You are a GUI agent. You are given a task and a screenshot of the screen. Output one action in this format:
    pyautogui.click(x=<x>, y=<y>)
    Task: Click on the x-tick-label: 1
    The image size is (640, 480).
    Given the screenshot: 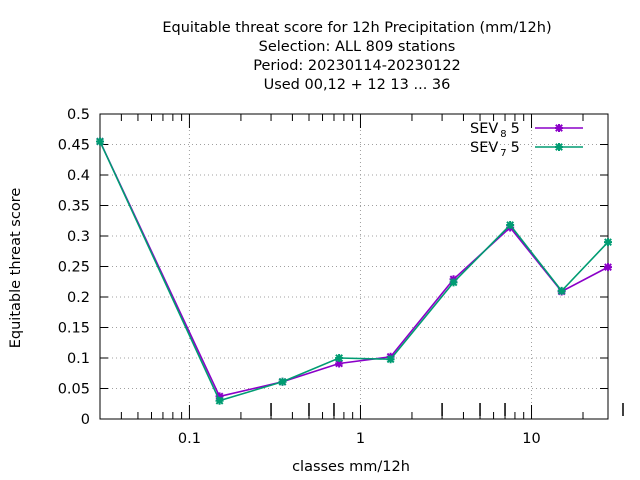 What is the action you would take?
    pyautogui.click(x=360, y=439)
    